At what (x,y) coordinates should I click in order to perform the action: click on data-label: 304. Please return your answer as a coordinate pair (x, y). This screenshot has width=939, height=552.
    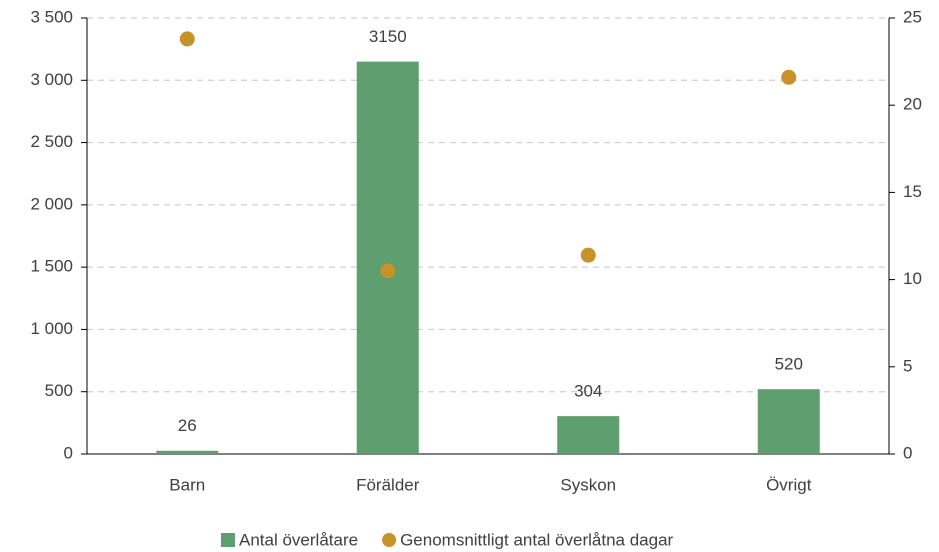
    Looking at the image, I should click on (588, 391).